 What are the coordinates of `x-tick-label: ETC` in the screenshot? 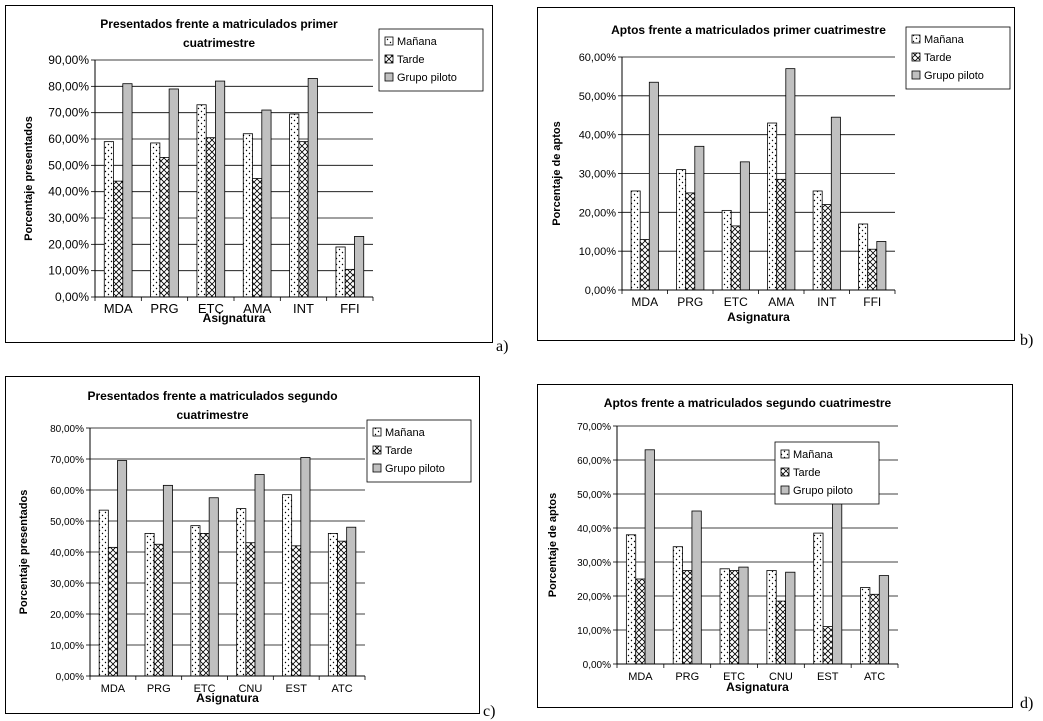 It's located at (734, 677).